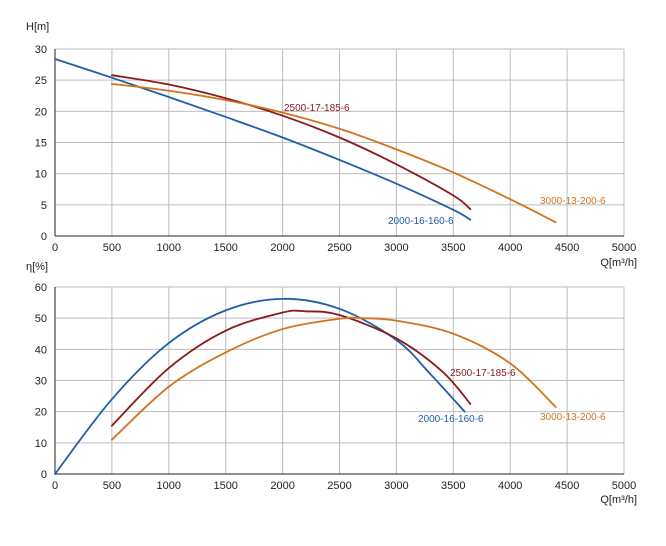  Describe the element at coordinates (41, 288) in the screenshot. I see `y-tick-label: 60` at that location.